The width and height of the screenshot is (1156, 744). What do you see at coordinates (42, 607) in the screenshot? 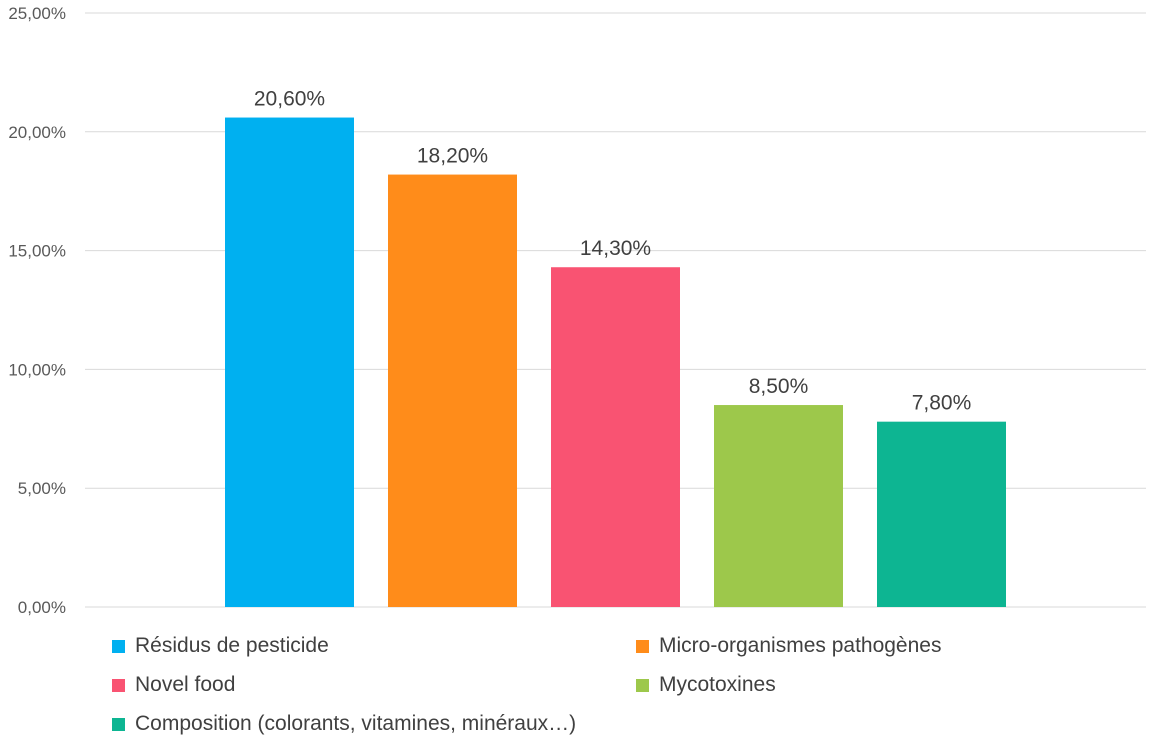
I see `y-tick-label: 0,00%` at bounding box center [42, 607].